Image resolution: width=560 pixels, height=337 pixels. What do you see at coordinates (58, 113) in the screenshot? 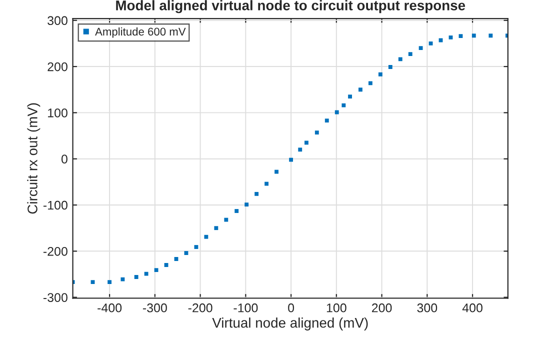
I see `y-tick-label: 100` at bounding box center [58, 113].